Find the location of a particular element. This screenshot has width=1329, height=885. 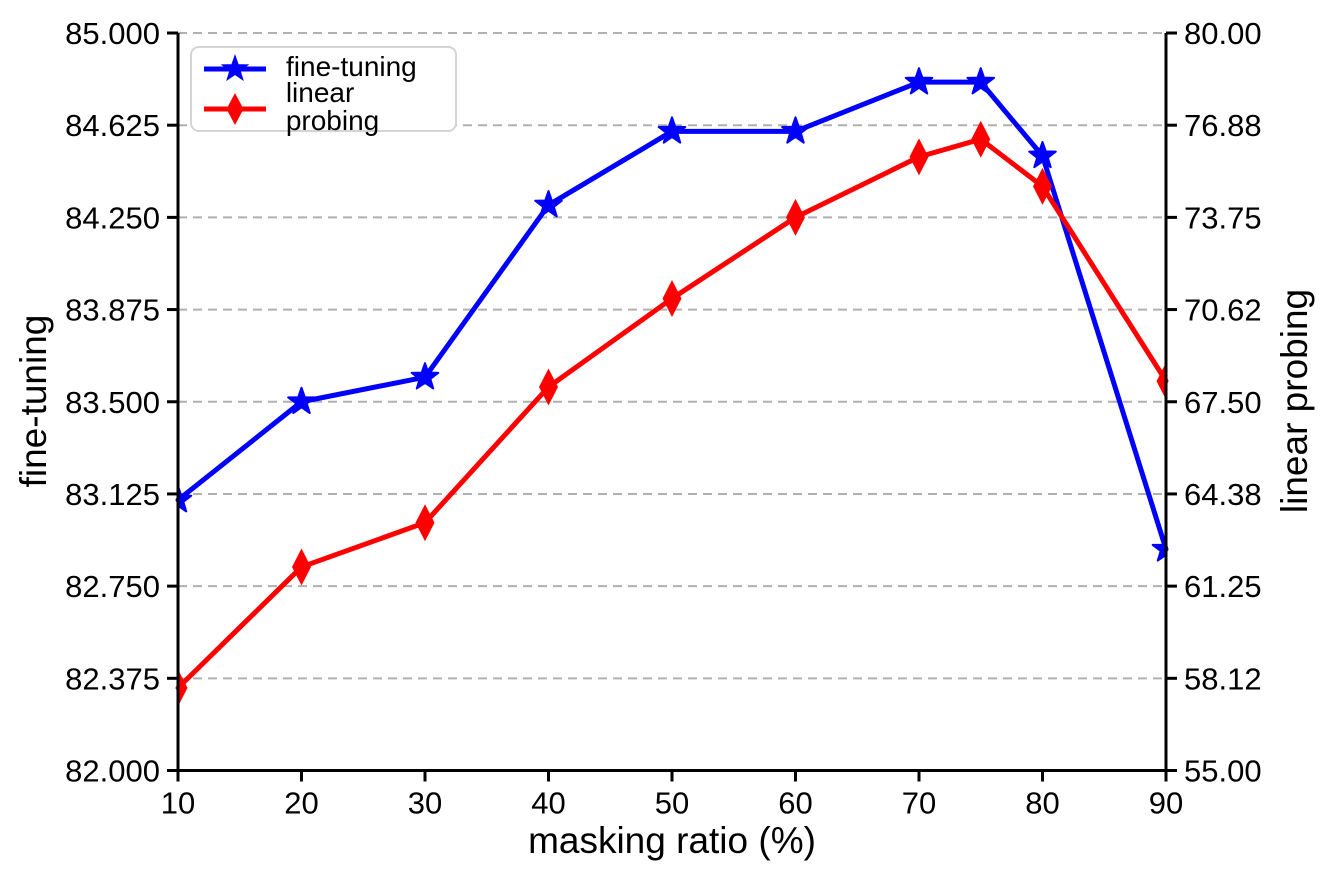

y-right-tick-label: 73.75 is located at coordinates (1223, 217).